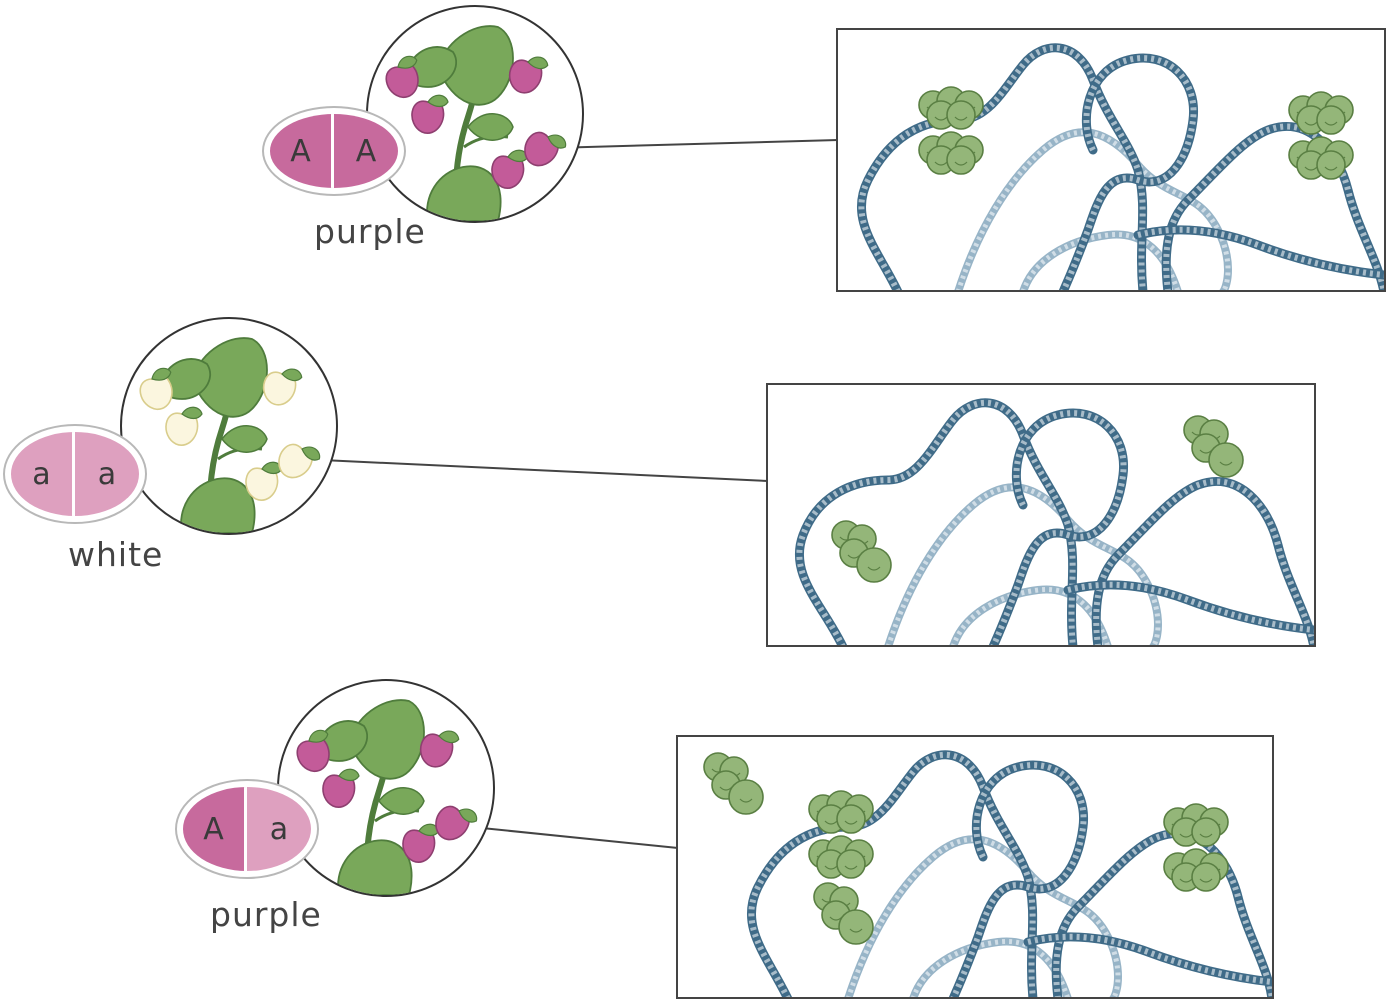  I want to click on genotype-cell: A a, so click(247, 829).